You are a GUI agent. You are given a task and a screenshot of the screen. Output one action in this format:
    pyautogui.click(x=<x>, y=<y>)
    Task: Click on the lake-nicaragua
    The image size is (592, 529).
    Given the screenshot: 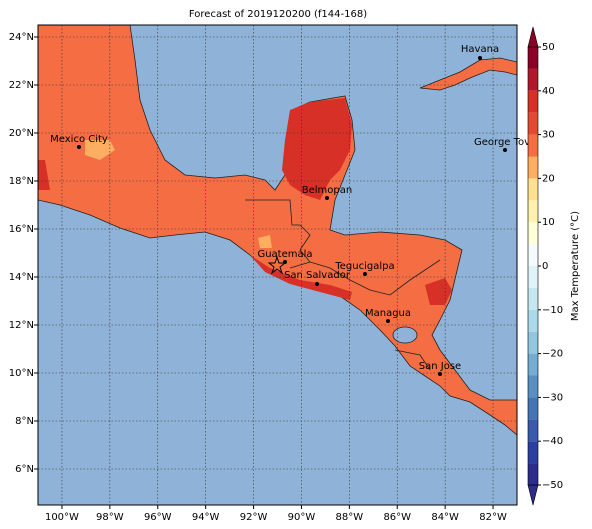 What is the action you would take?
    pyautogui.click(x=405, y=335)
    